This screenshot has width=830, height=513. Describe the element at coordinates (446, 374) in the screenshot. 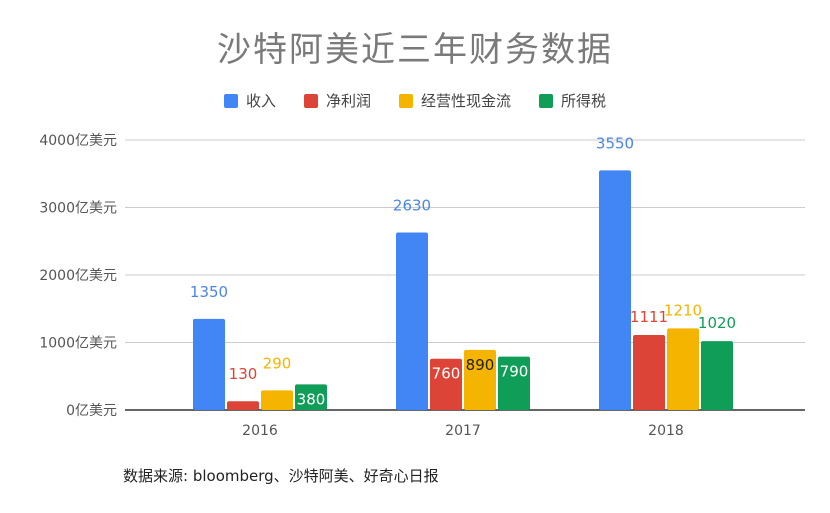

I see `data-label: 760` at that location.